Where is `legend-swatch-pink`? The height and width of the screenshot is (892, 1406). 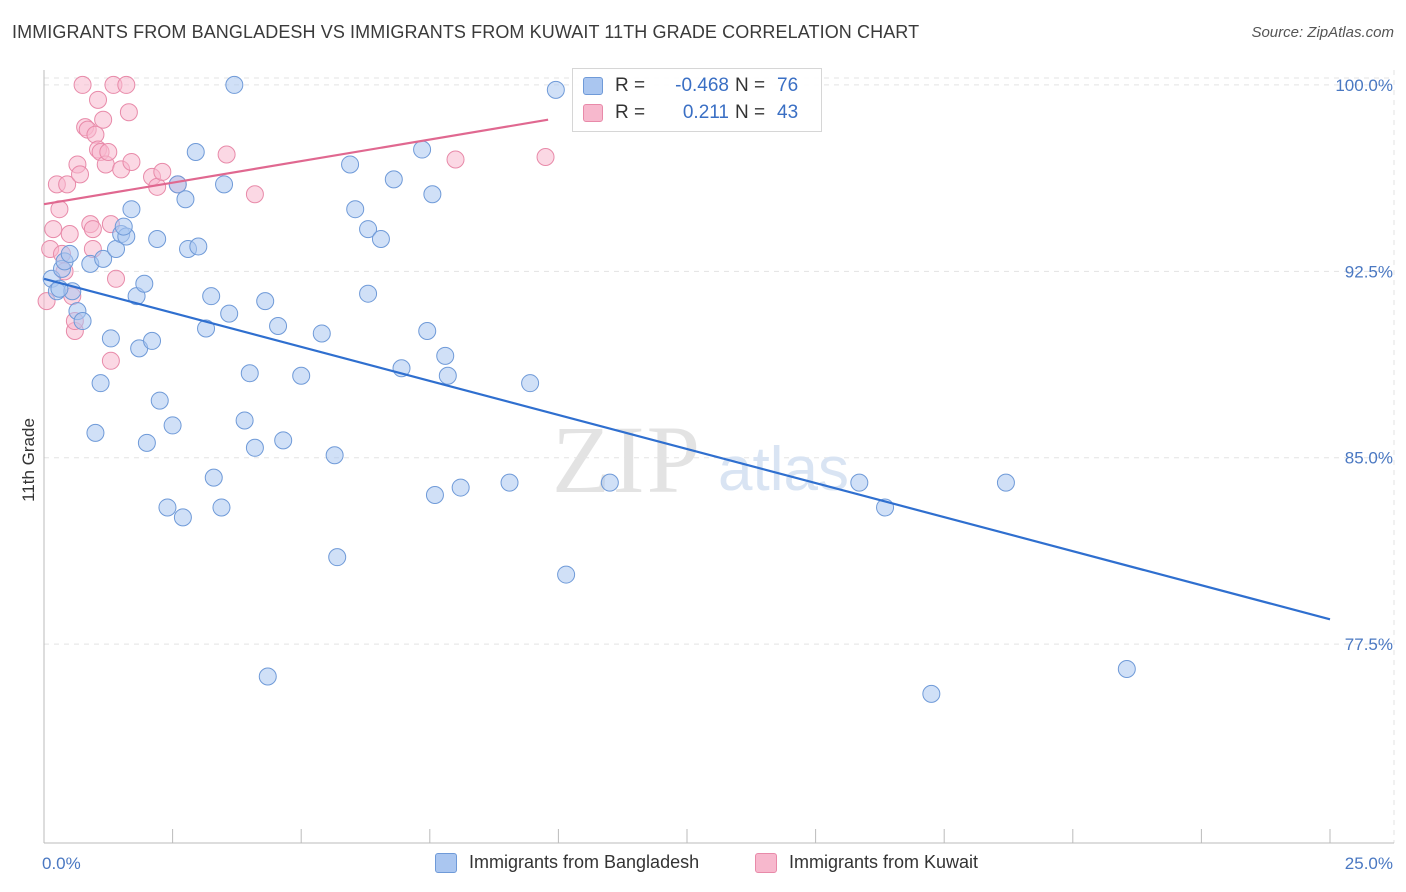
legend-swatch-pink is located at coordinates (593, 113).